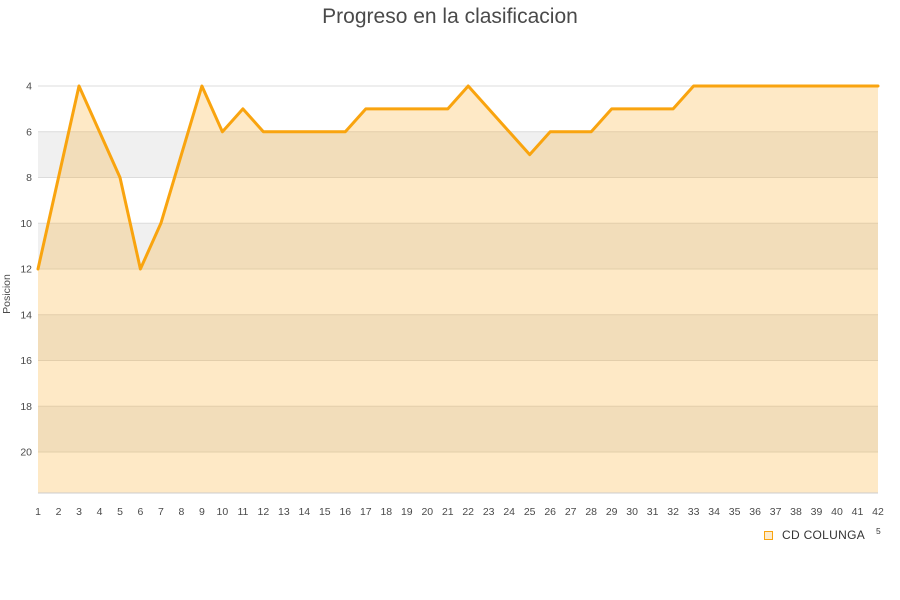  Describe the element at coordinates (530, 512) in the screenshot. I see `x-tick-label: 25` at that location.